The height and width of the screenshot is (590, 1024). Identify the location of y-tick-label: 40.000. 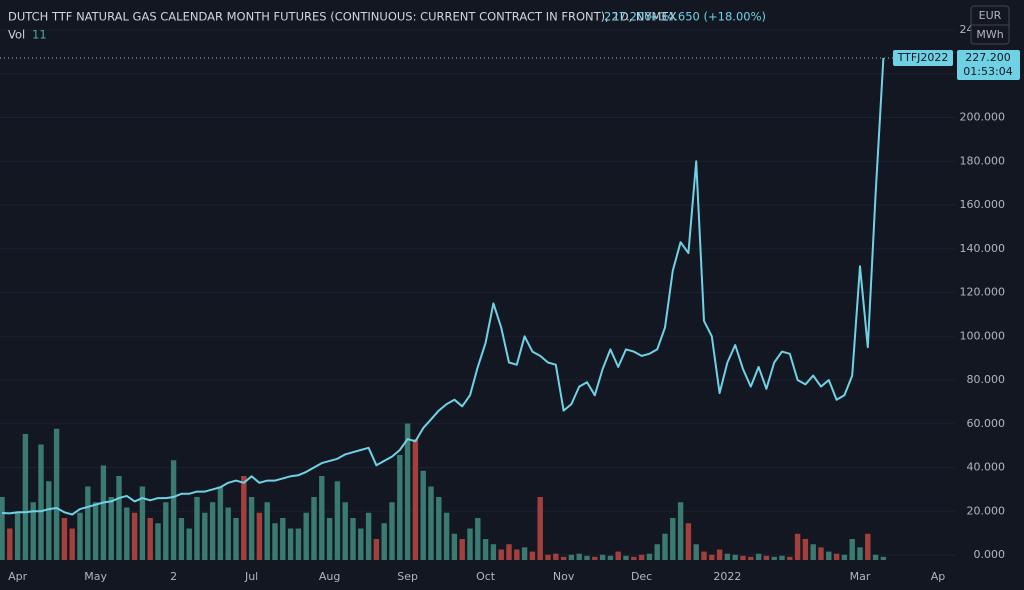
(986, 467).